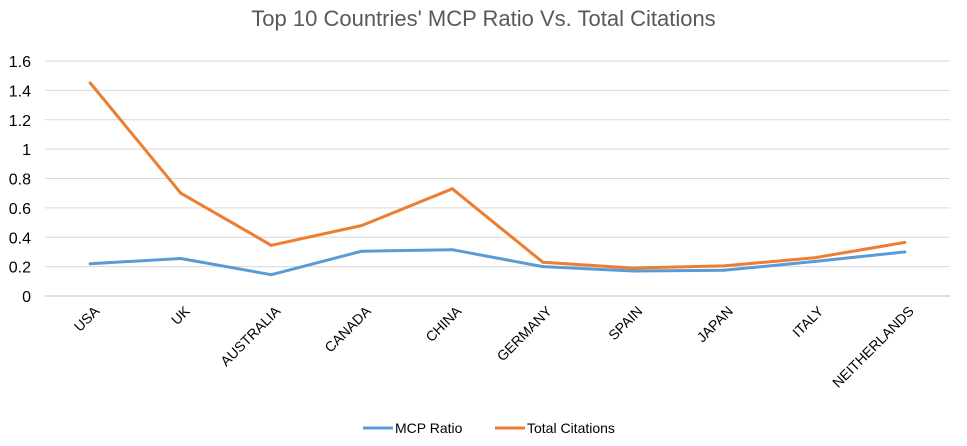 The height and width of the screenshot is (446, 967). I want to click on y-tick-label: 0.8, so click(20, 180).